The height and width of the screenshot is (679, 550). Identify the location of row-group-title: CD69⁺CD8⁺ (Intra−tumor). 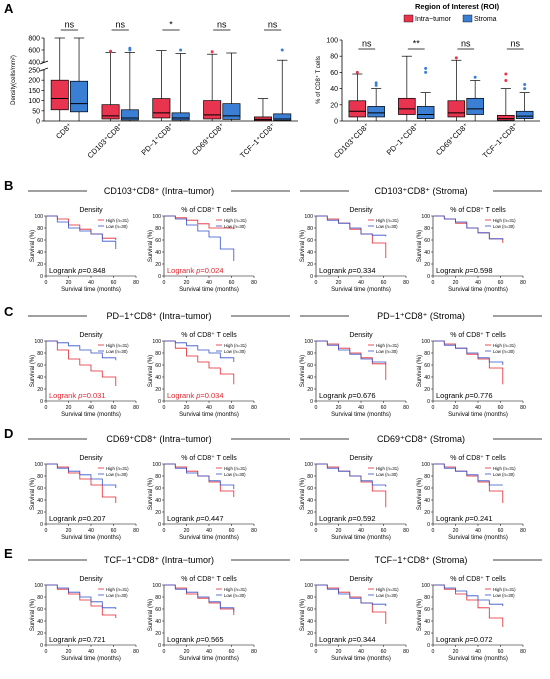
(158, 439).